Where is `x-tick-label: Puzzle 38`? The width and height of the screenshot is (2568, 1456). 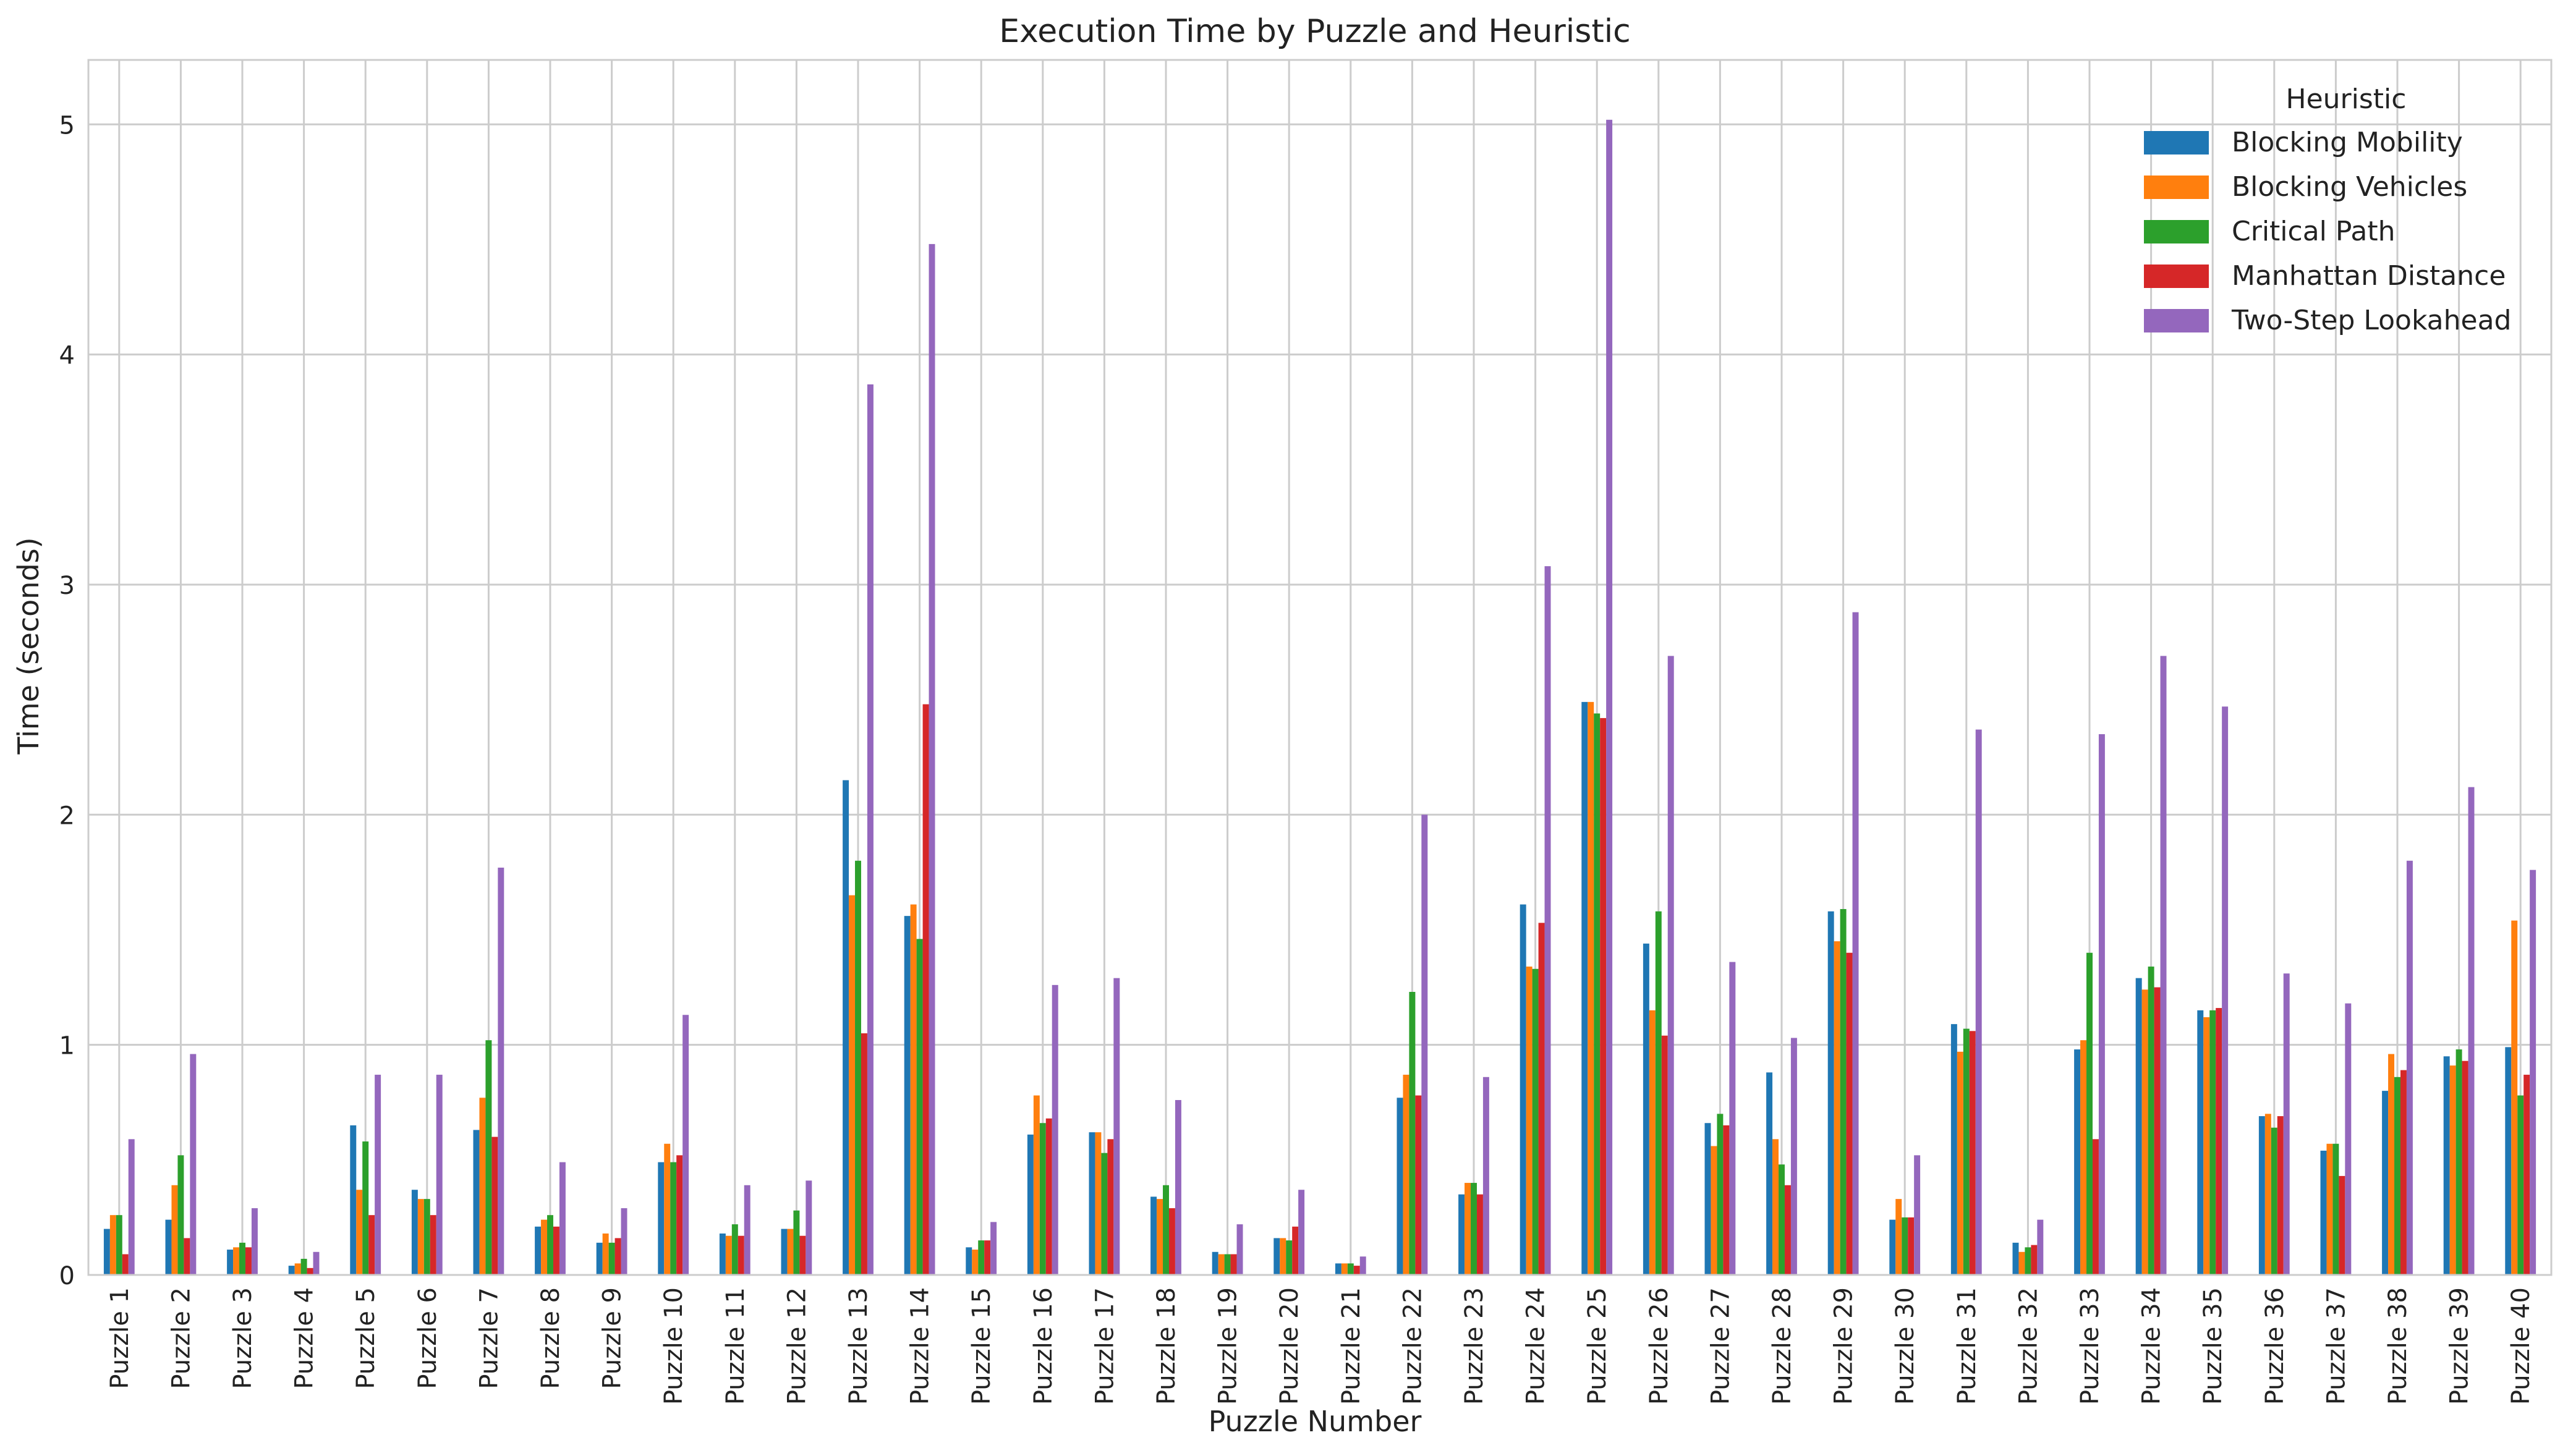 x-tick-label: Puzzle 38 is located at coordinates (2398, 1346).